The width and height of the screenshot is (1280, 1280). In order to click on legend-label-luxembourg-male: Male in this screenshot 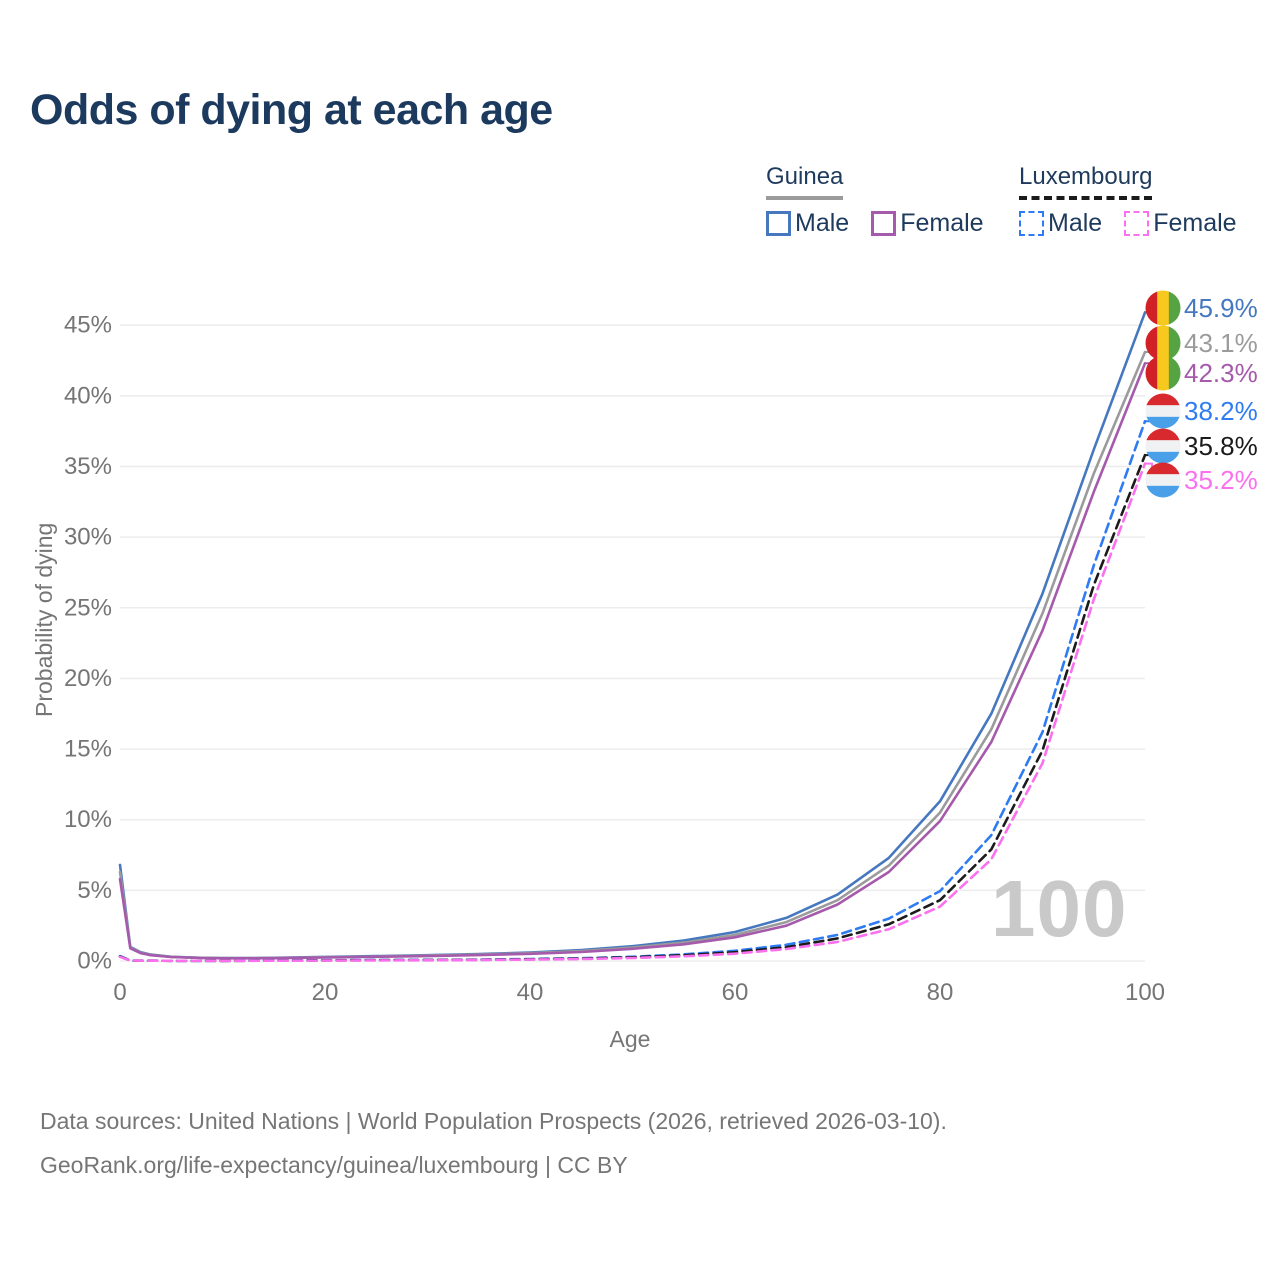, I will do `click(1075, 223)`.